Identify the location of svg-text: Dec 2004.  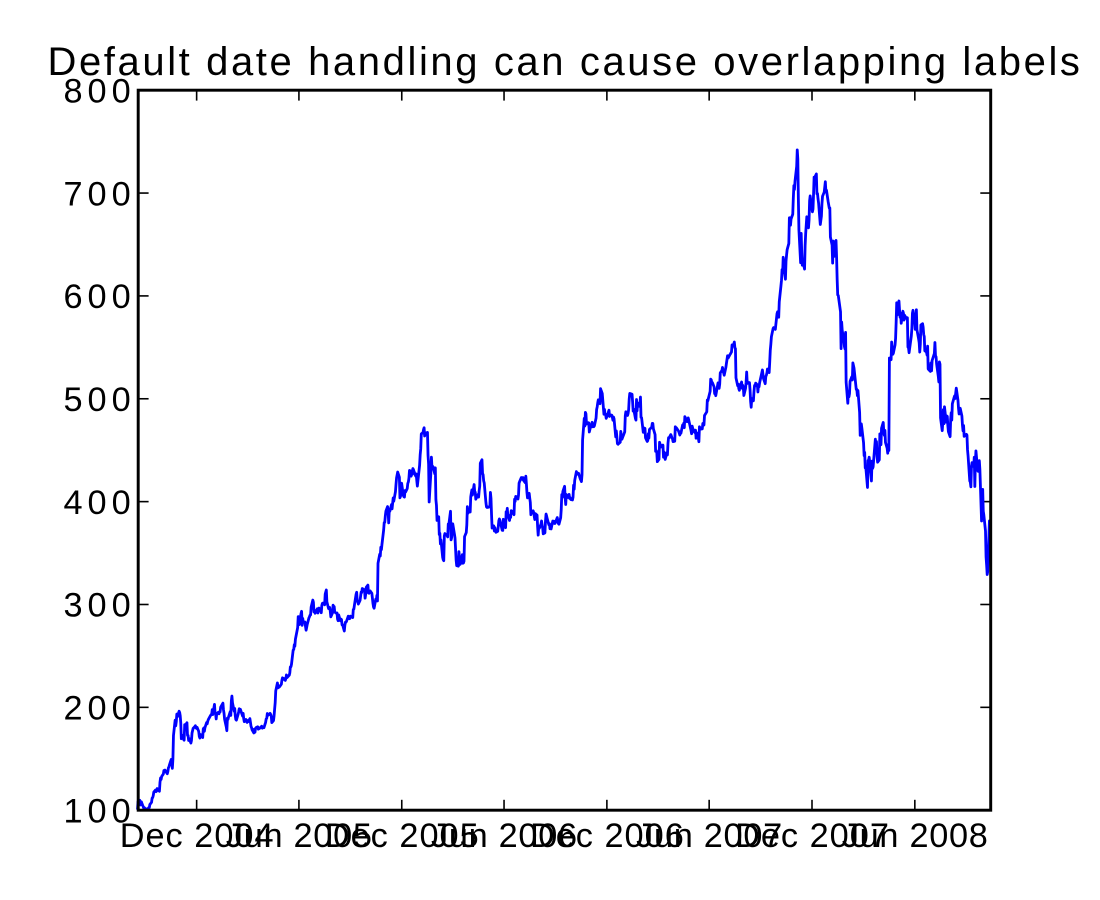
(197, 836).